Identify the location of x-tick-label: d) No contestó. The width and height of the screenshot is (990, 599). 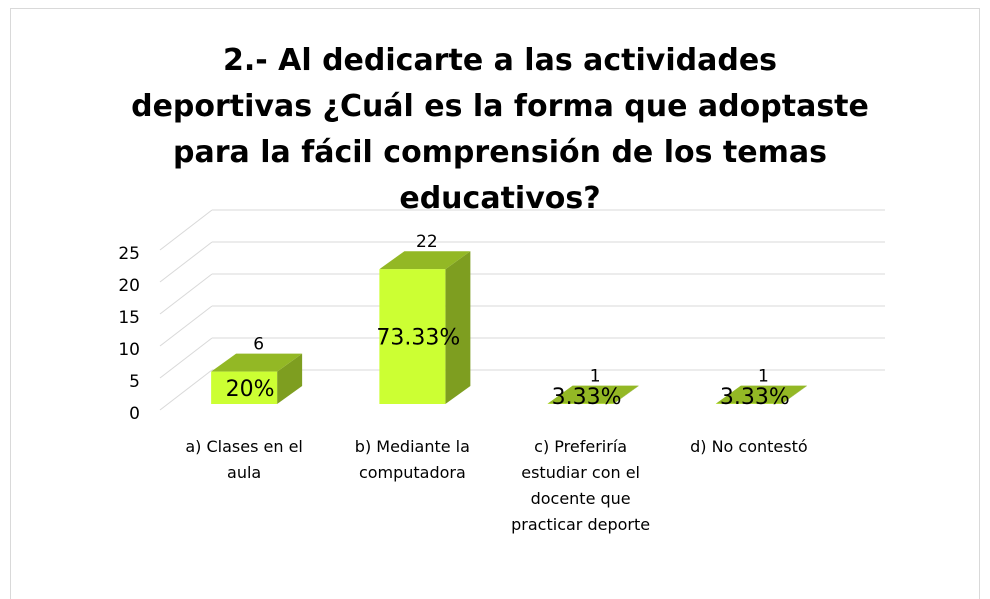
(749, 446).